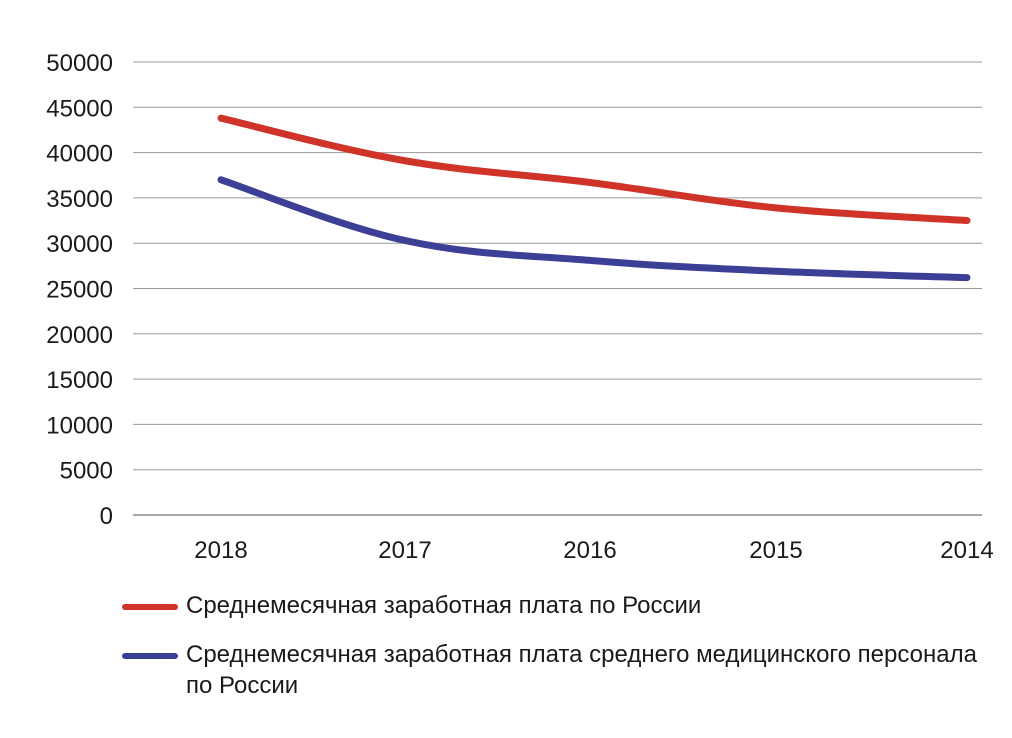 Image resolution: width=1012 pixels, height=738 pixels. Describe the element at coordinates (79, 63) in the screenshot. I see `y-tick-label: 50000` at that location.